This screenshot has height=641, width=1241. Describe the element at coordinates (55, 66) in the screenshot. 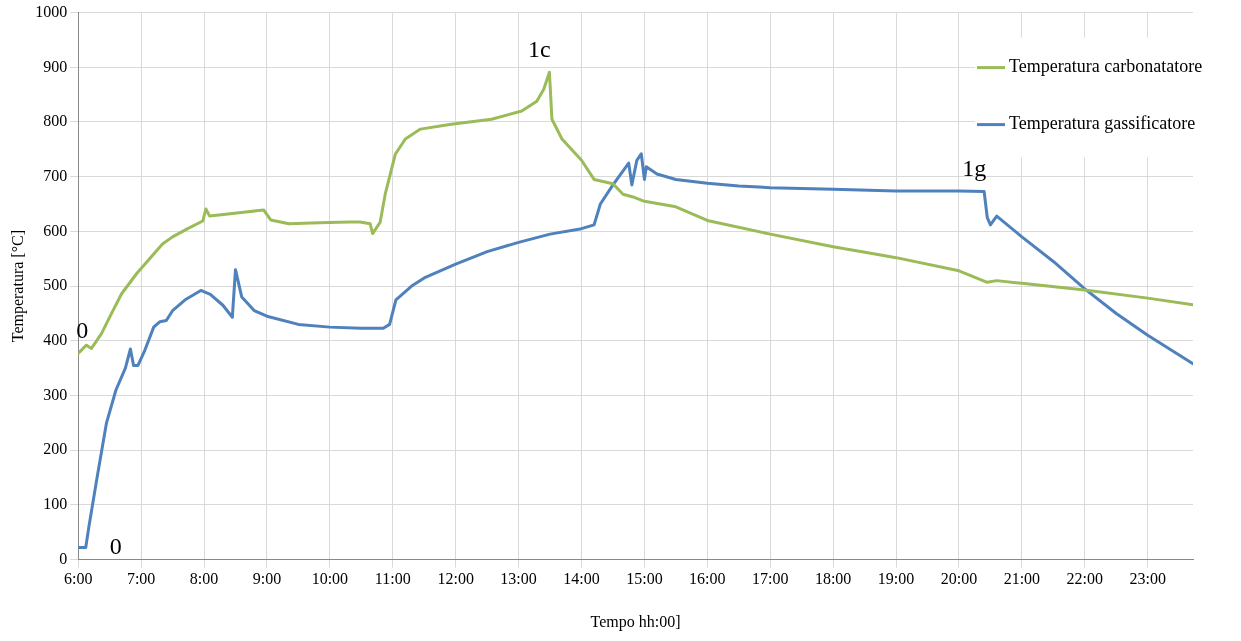

I see `y-tick-label: 900` at that location.